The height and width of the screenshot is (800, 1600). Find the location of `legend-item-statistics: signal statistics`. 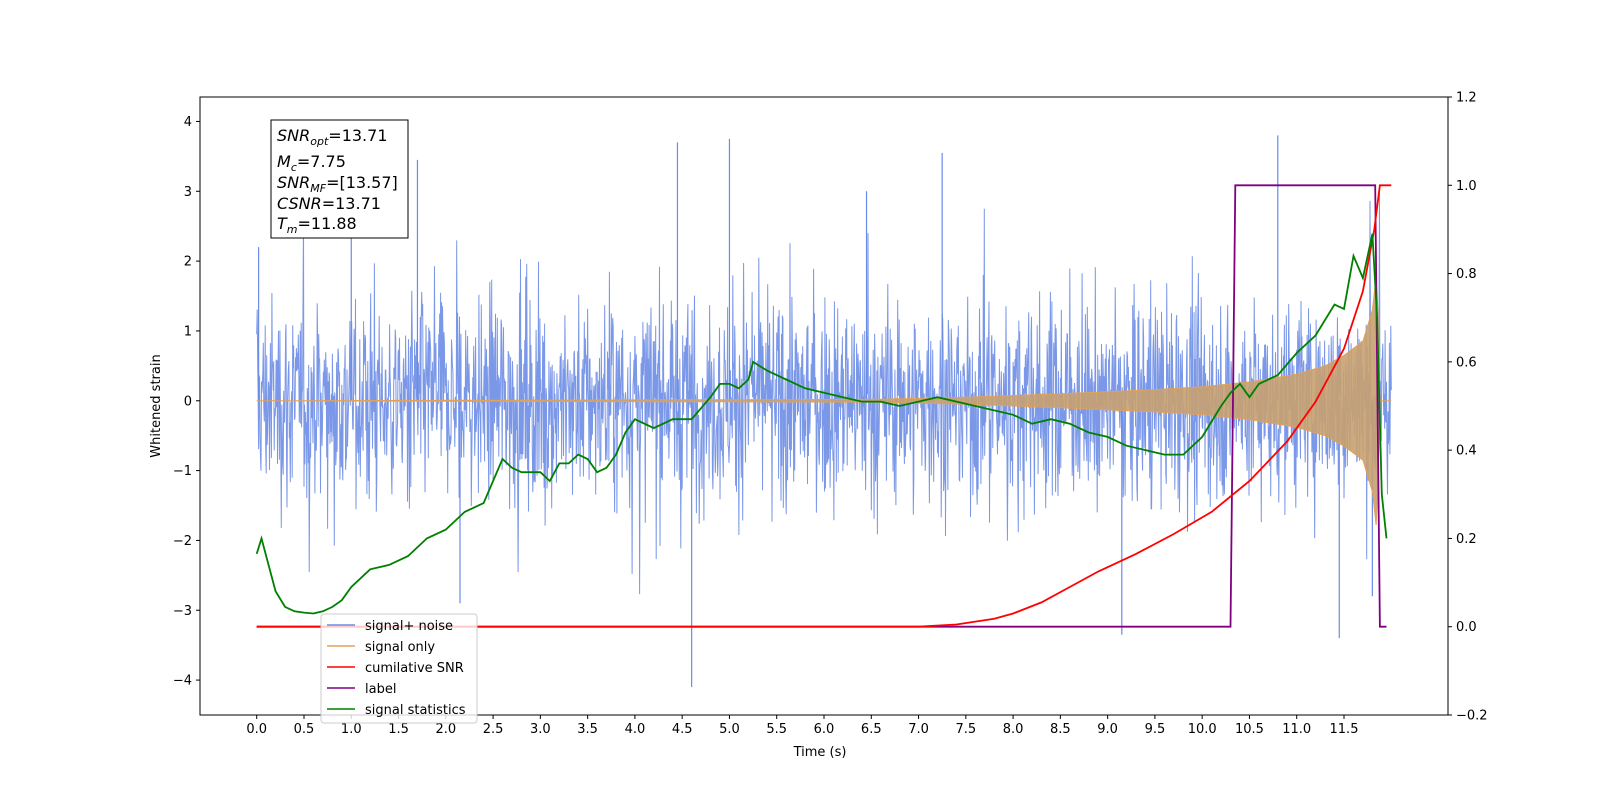

legend-item-statistics: signal statistics is located at coordinates (396, 710).